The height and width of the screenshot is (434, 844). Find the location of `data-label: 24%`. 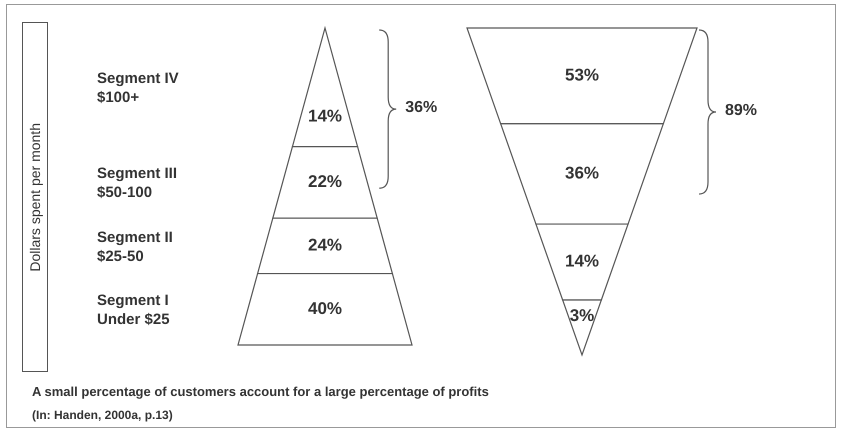

data-label: 24% is located at coordinates (325, 245).